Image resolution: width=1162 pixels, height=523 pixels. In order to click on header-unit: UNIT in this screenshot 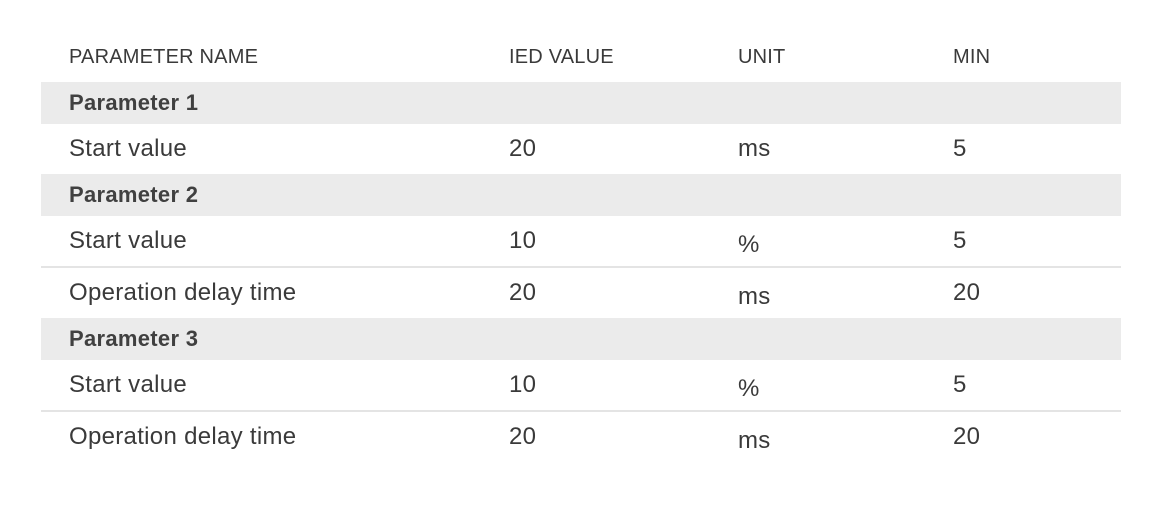, I will do `click(762, 56)`.